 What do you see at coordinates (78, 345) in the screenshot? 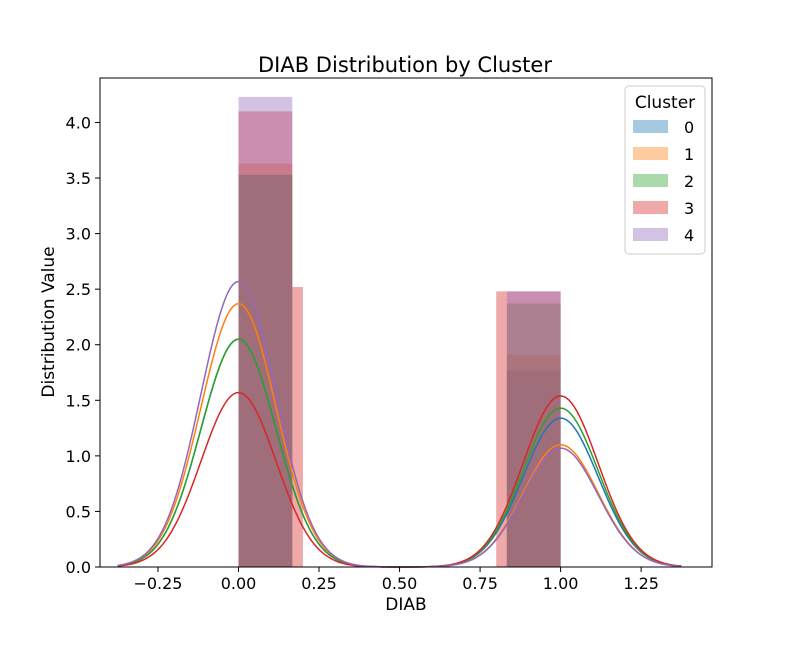
I see `y-tick-label: 2.0` at bounding box center [78, 345].